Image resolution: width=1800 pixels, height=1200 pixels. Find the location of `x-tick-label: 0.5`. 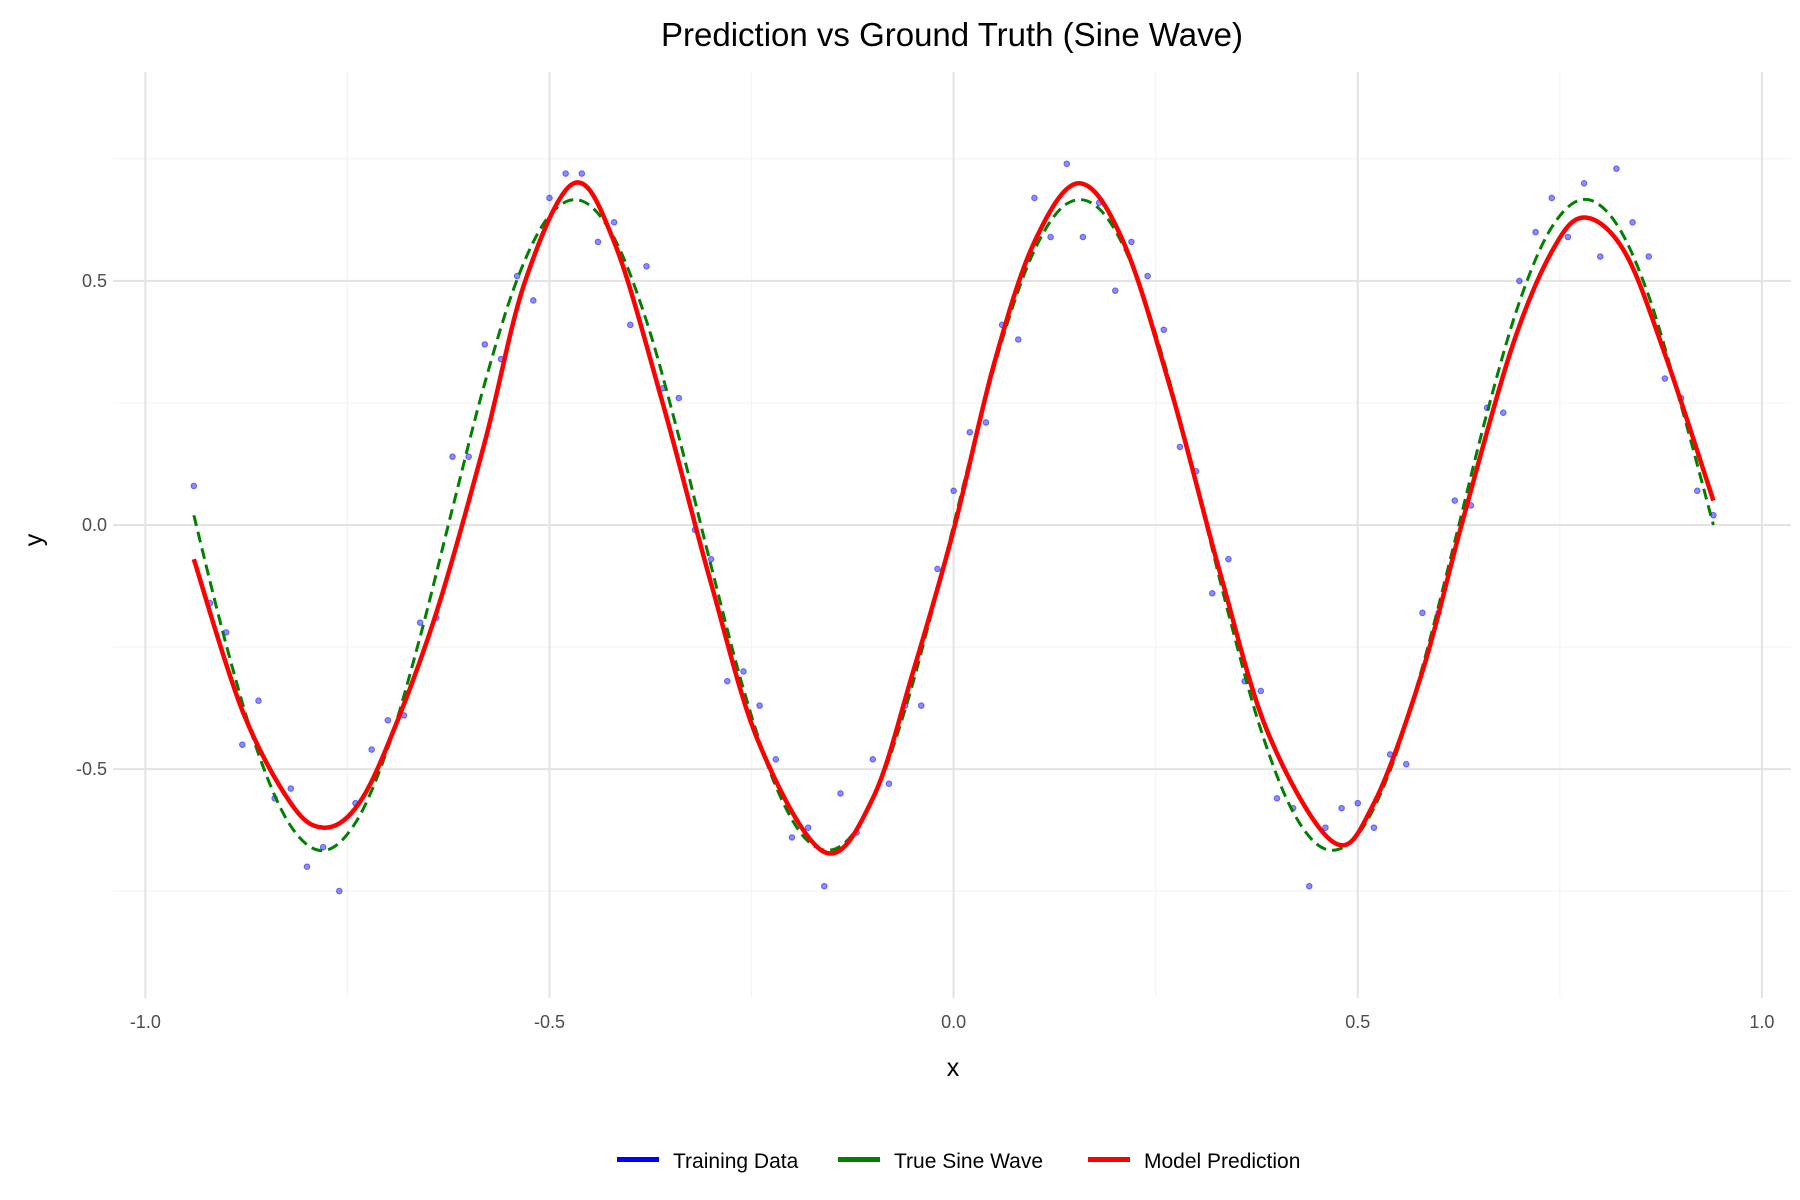

x-tick-label: 0.5 is located at coordinates (1357, 1022).